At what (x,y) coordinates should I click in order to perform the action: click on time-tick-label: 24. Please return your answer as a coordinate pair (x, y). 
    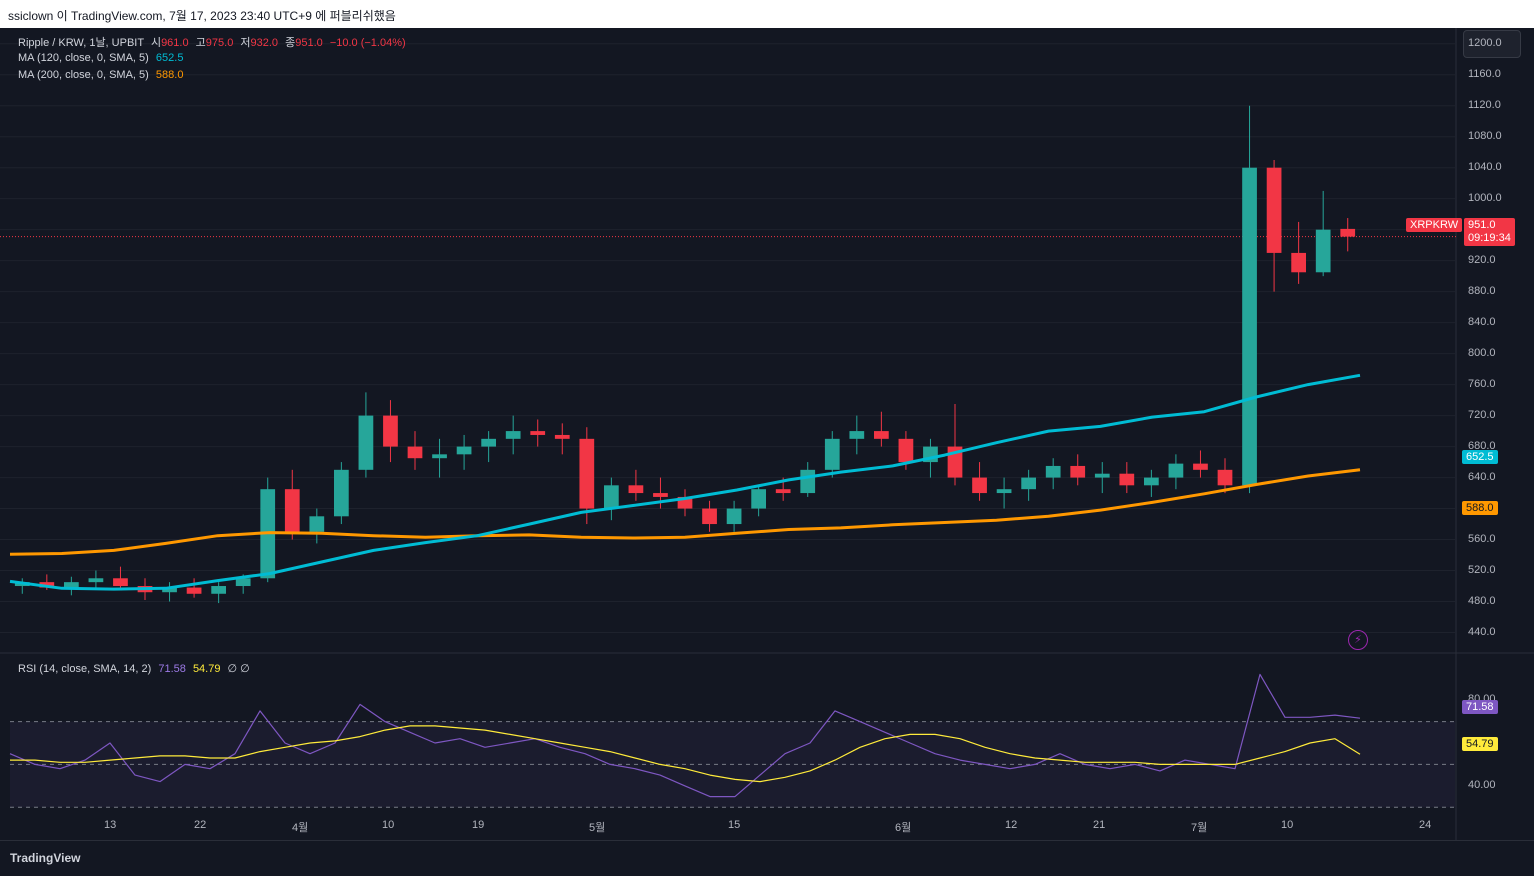
    Looking at the image, I should click on (1425, 825).